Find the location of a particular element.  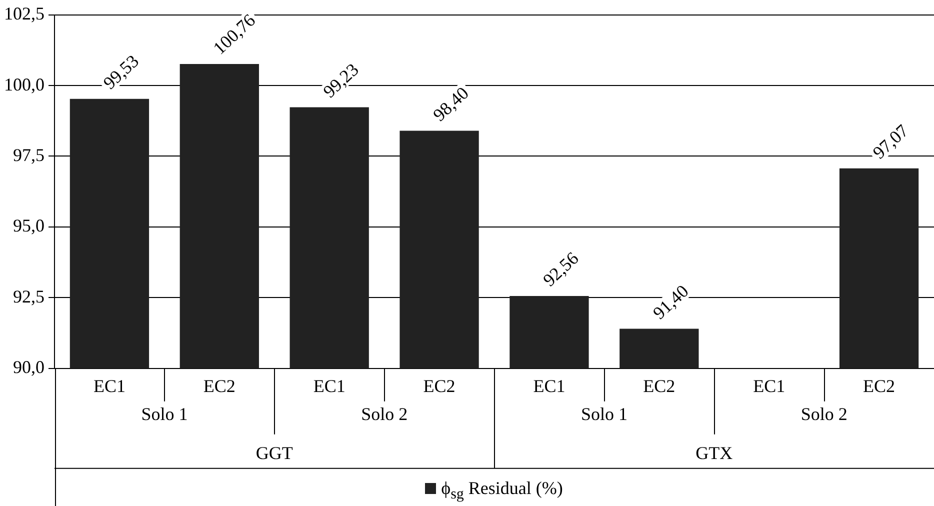

y-tick-label: 100,0 is located at coordinates (24, 84).